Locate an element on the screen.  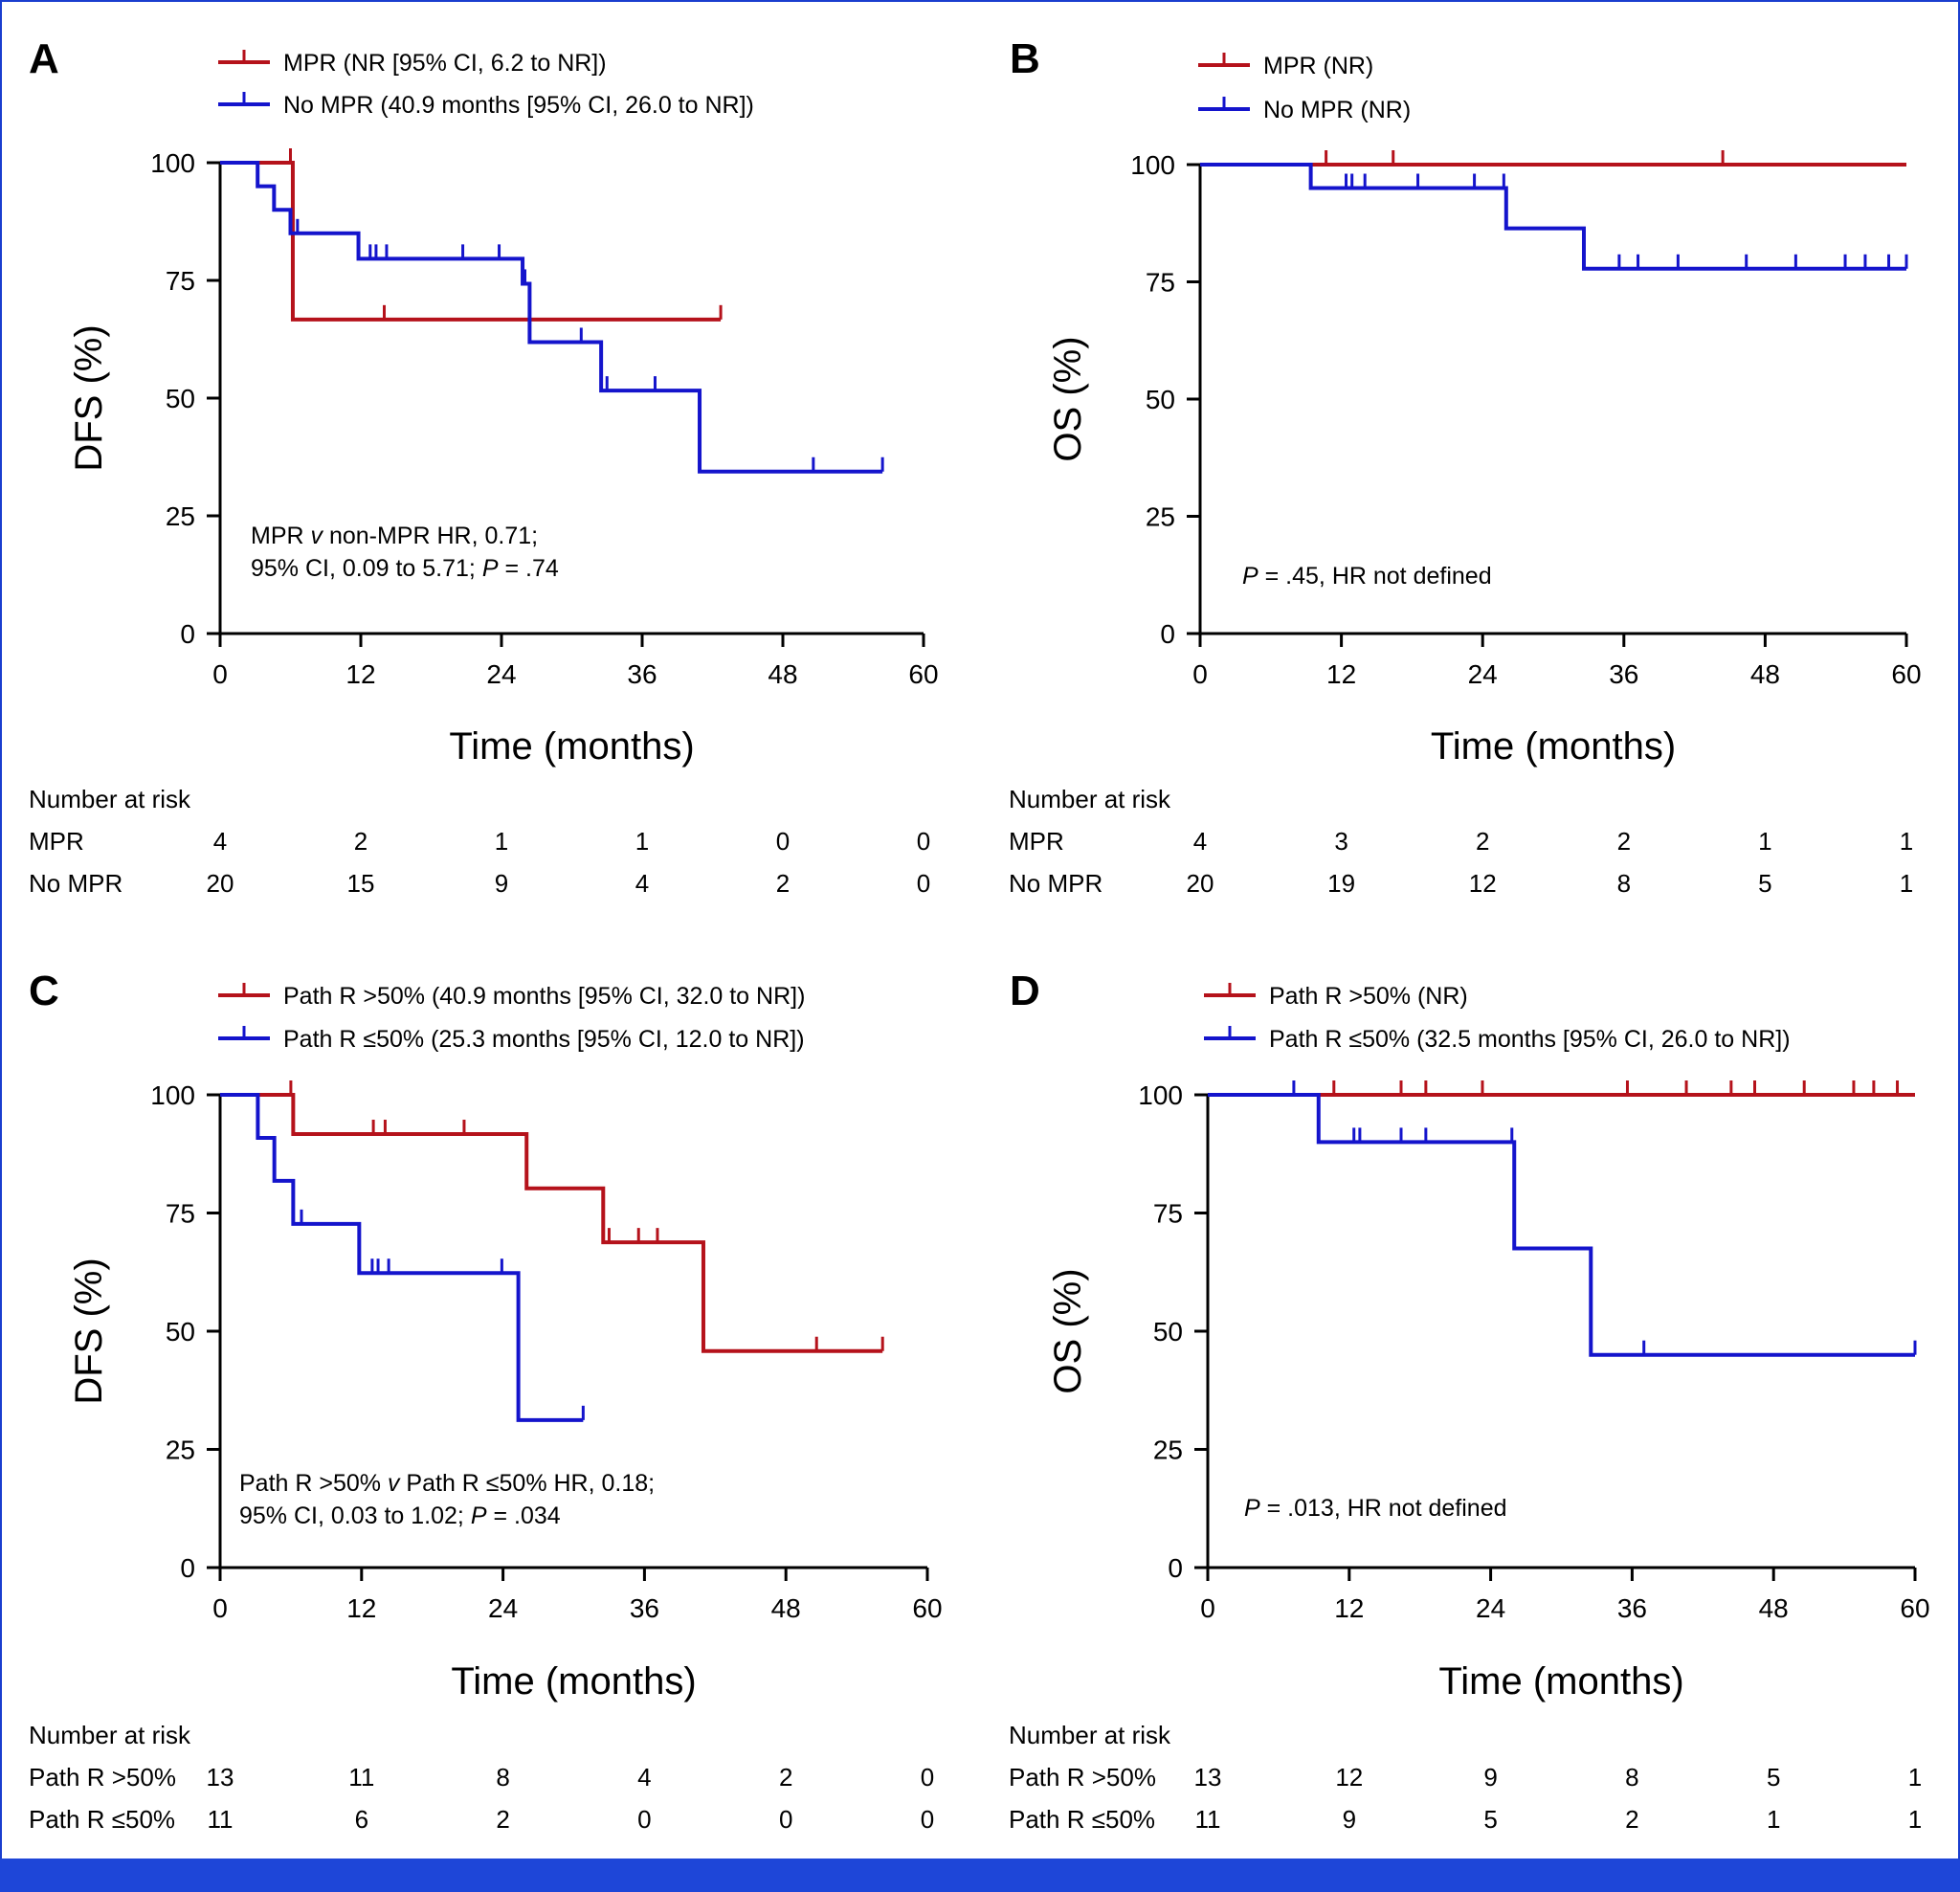
legend-label: Path R >50% (NR) is located at coordinates (1369, 996).